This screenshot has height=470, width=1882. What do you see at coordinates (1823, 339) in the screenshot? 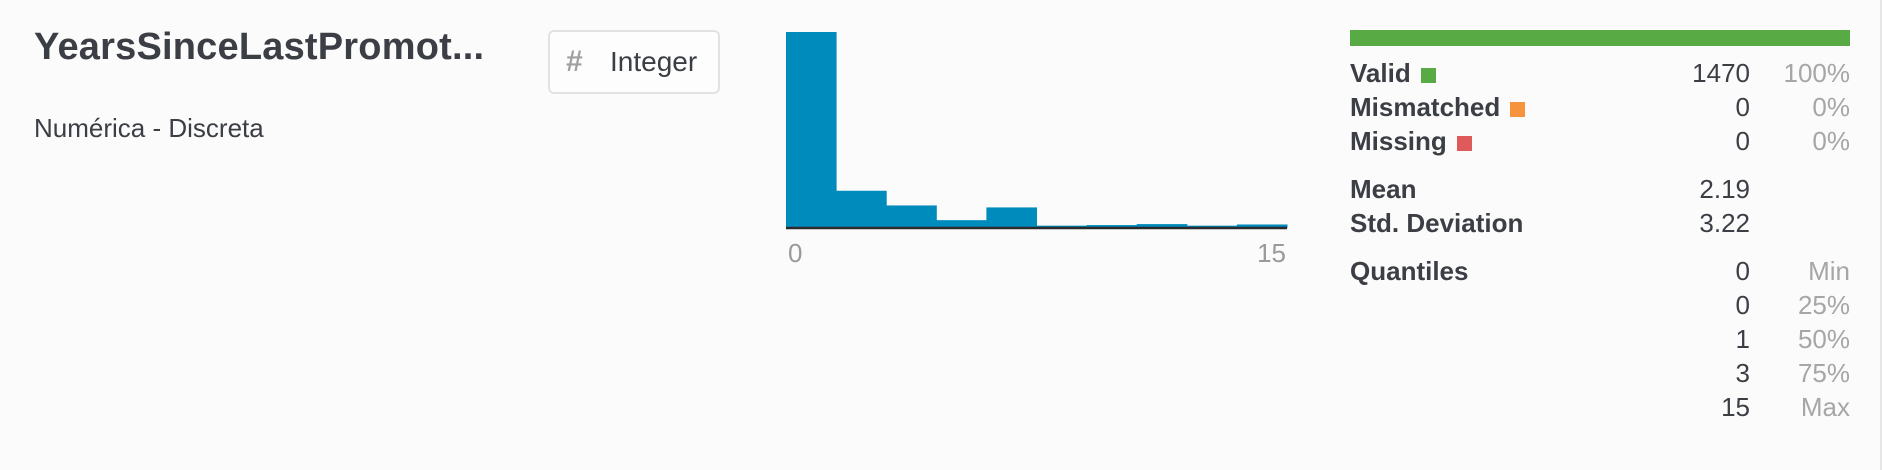
I see `quantile-name: 50%` at bounding box center [1823, 339].